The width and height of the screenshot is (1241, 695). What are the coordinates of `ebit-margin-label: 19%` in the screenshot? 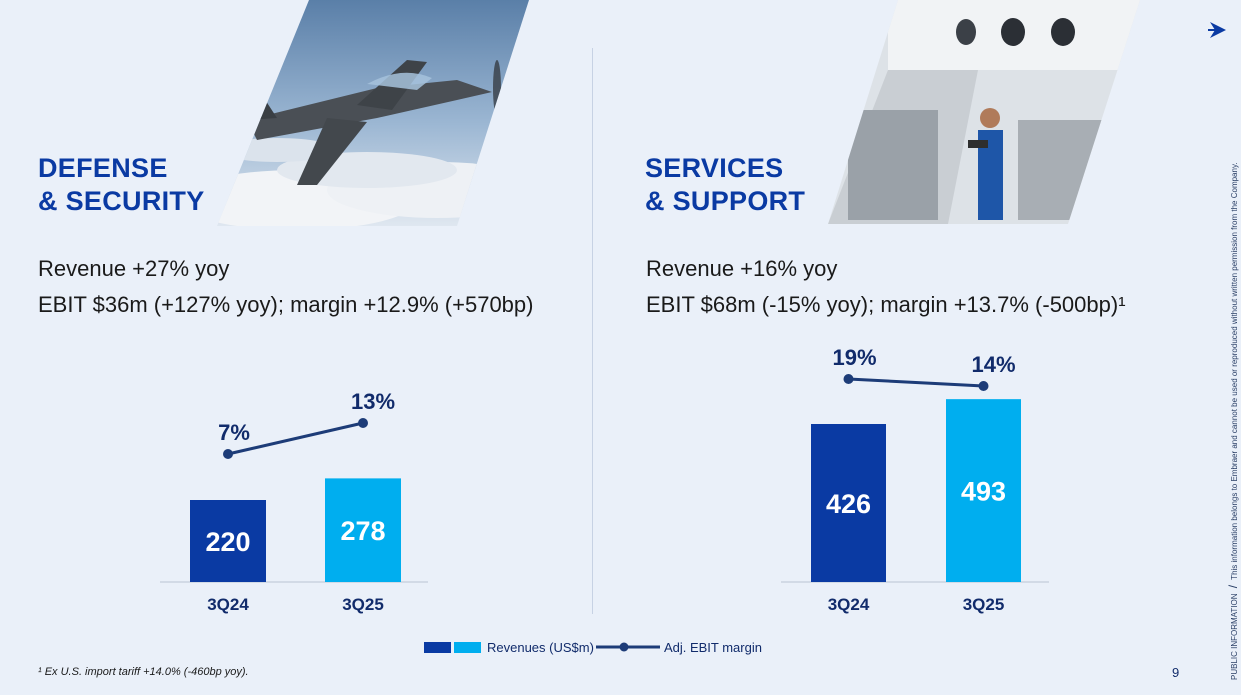 It's located at (854, 357).